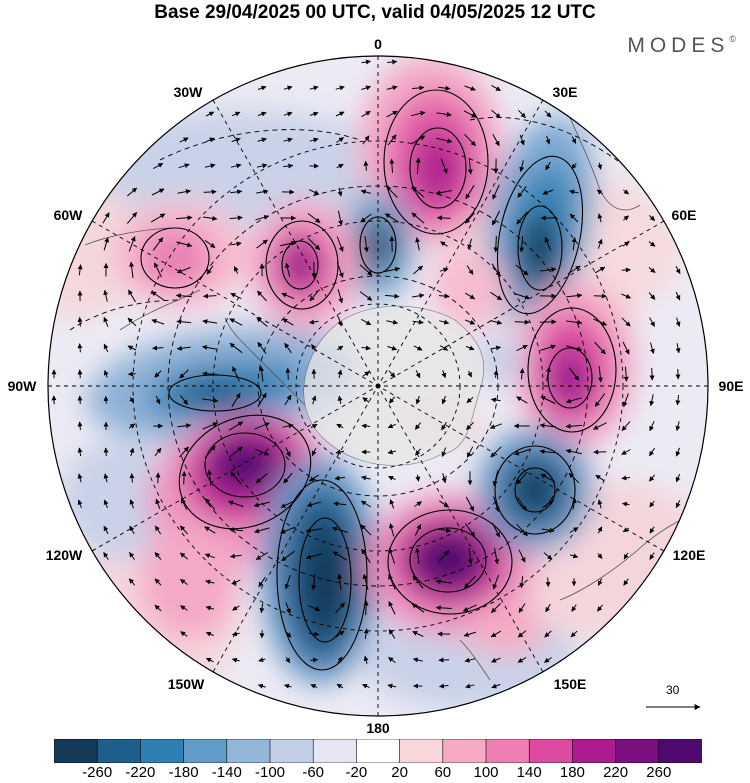  Describe the element at coordinates (69, 215) in the screenshot. I see `lon-label-60w: 60W` at that location.